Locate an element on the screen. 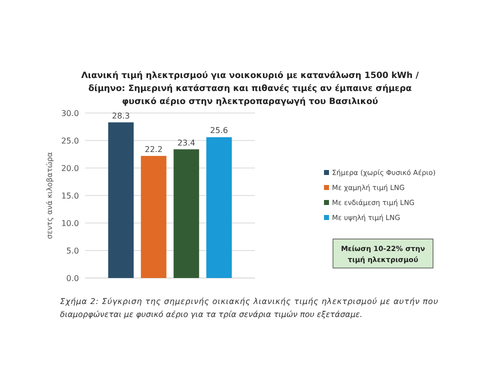 The height and width of the screenshot is (391, 500). y-tick-label: 15.0 is located at coordinates (70, 196).